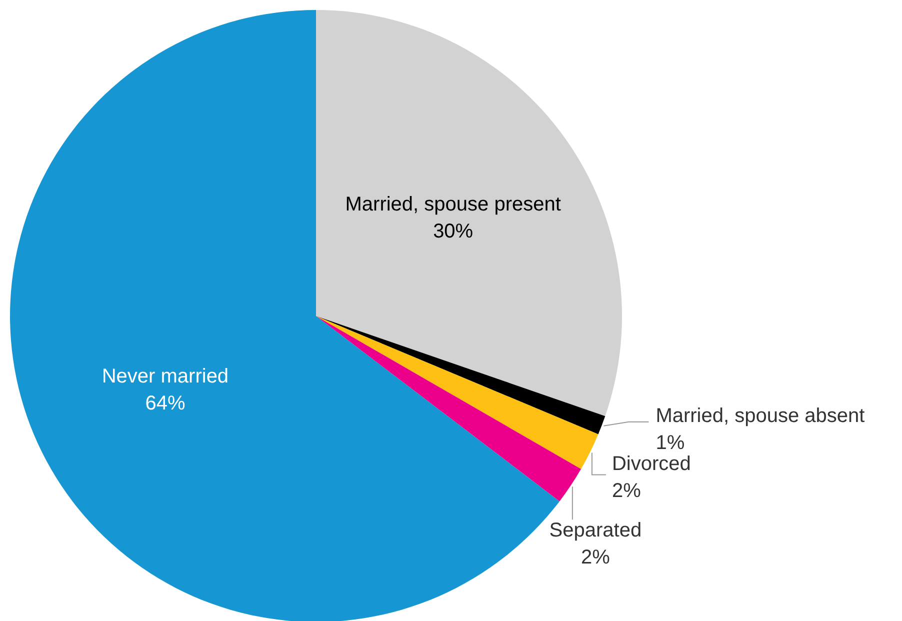 This screenshot has height=621, width=902. What do you see at coordinates (165, 403) in the screenshot?
I see `data-label: 64%` at bounding box center [165, 403].